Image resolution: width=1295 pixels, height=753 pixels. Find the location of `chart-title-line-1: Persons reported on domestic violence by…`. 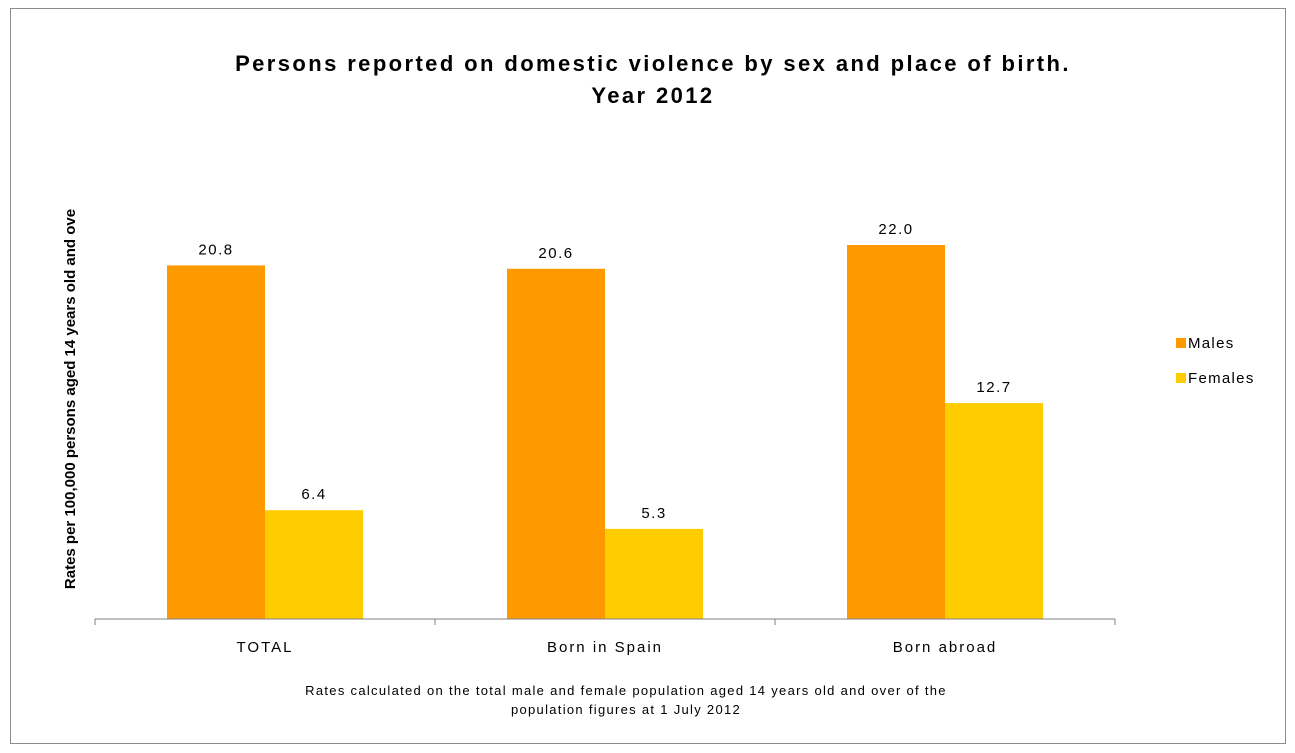

chart-title-line-1: Persons reported on domestic violence by… is located at coordinates (653, 63).